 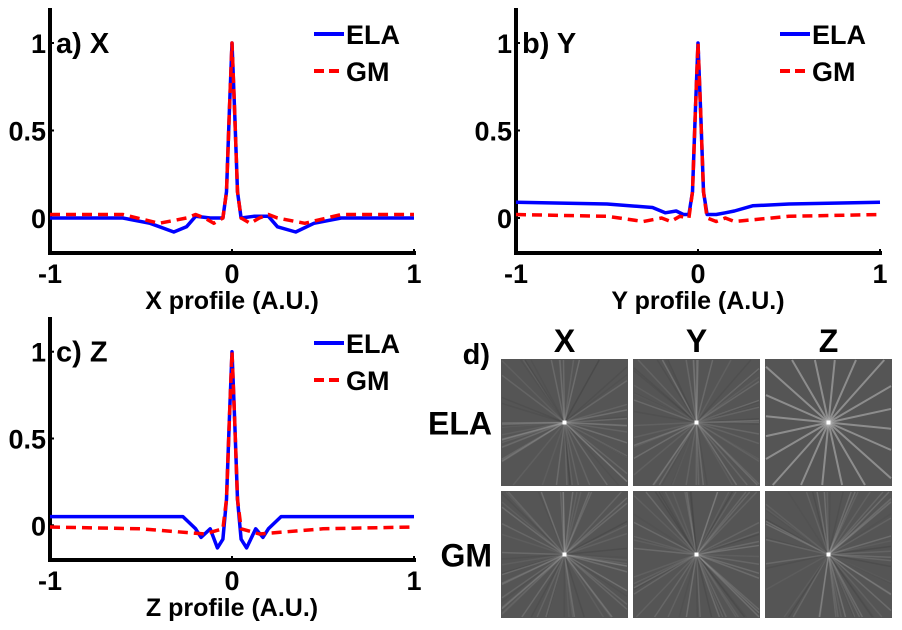 What do you see at coordinates (493, 132) in the screenshot?
I see `y-tick-label: 0.5` at bounding box center [493, 132].